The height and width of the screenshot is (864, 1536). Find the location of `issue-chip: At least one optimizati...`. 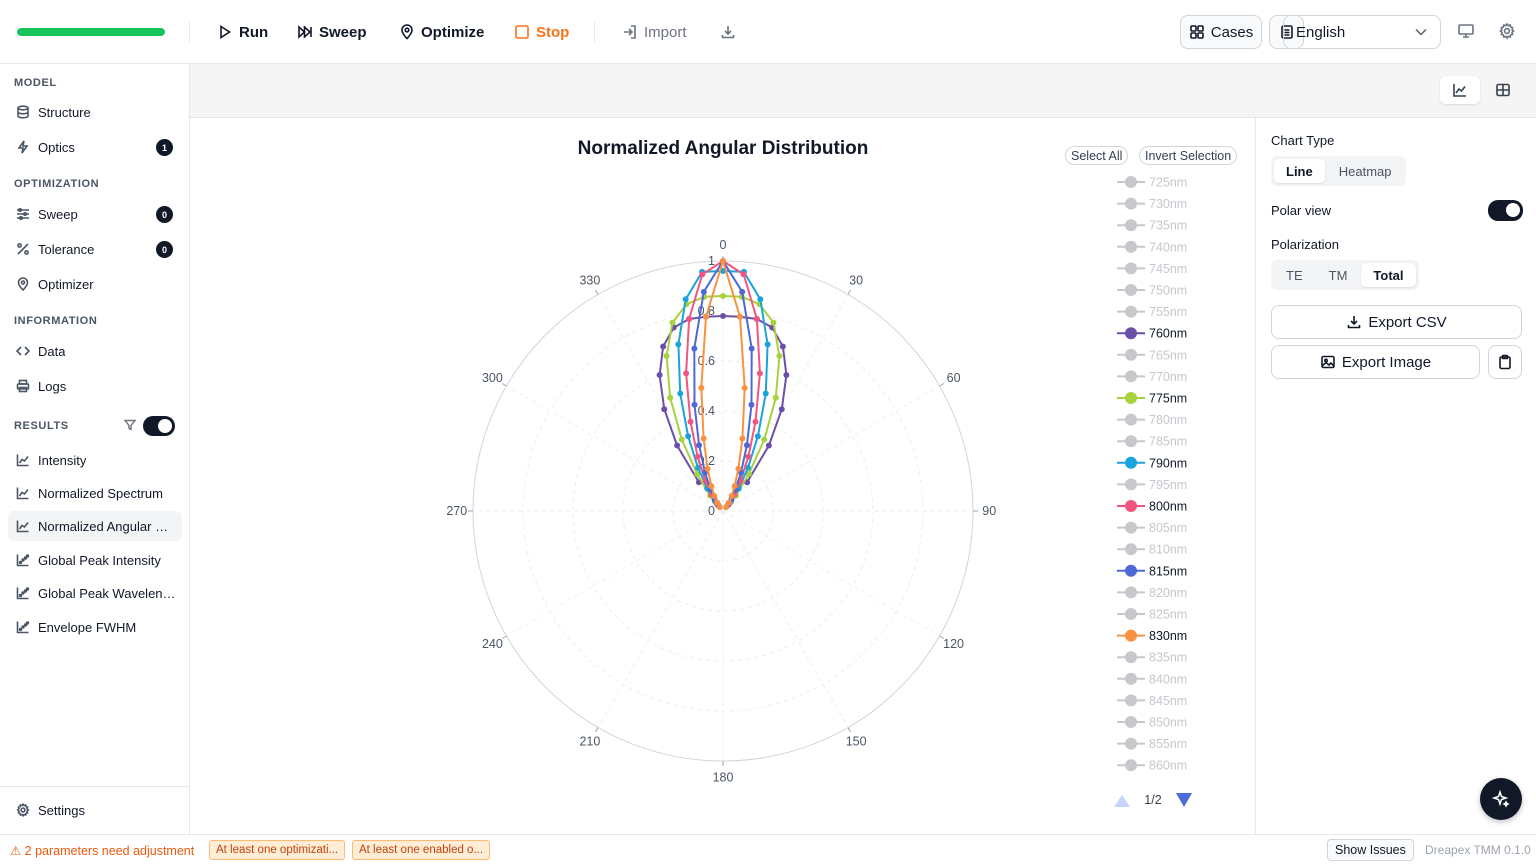

issue-chip: At least one optimizati... is located at coordinates (277, 850).